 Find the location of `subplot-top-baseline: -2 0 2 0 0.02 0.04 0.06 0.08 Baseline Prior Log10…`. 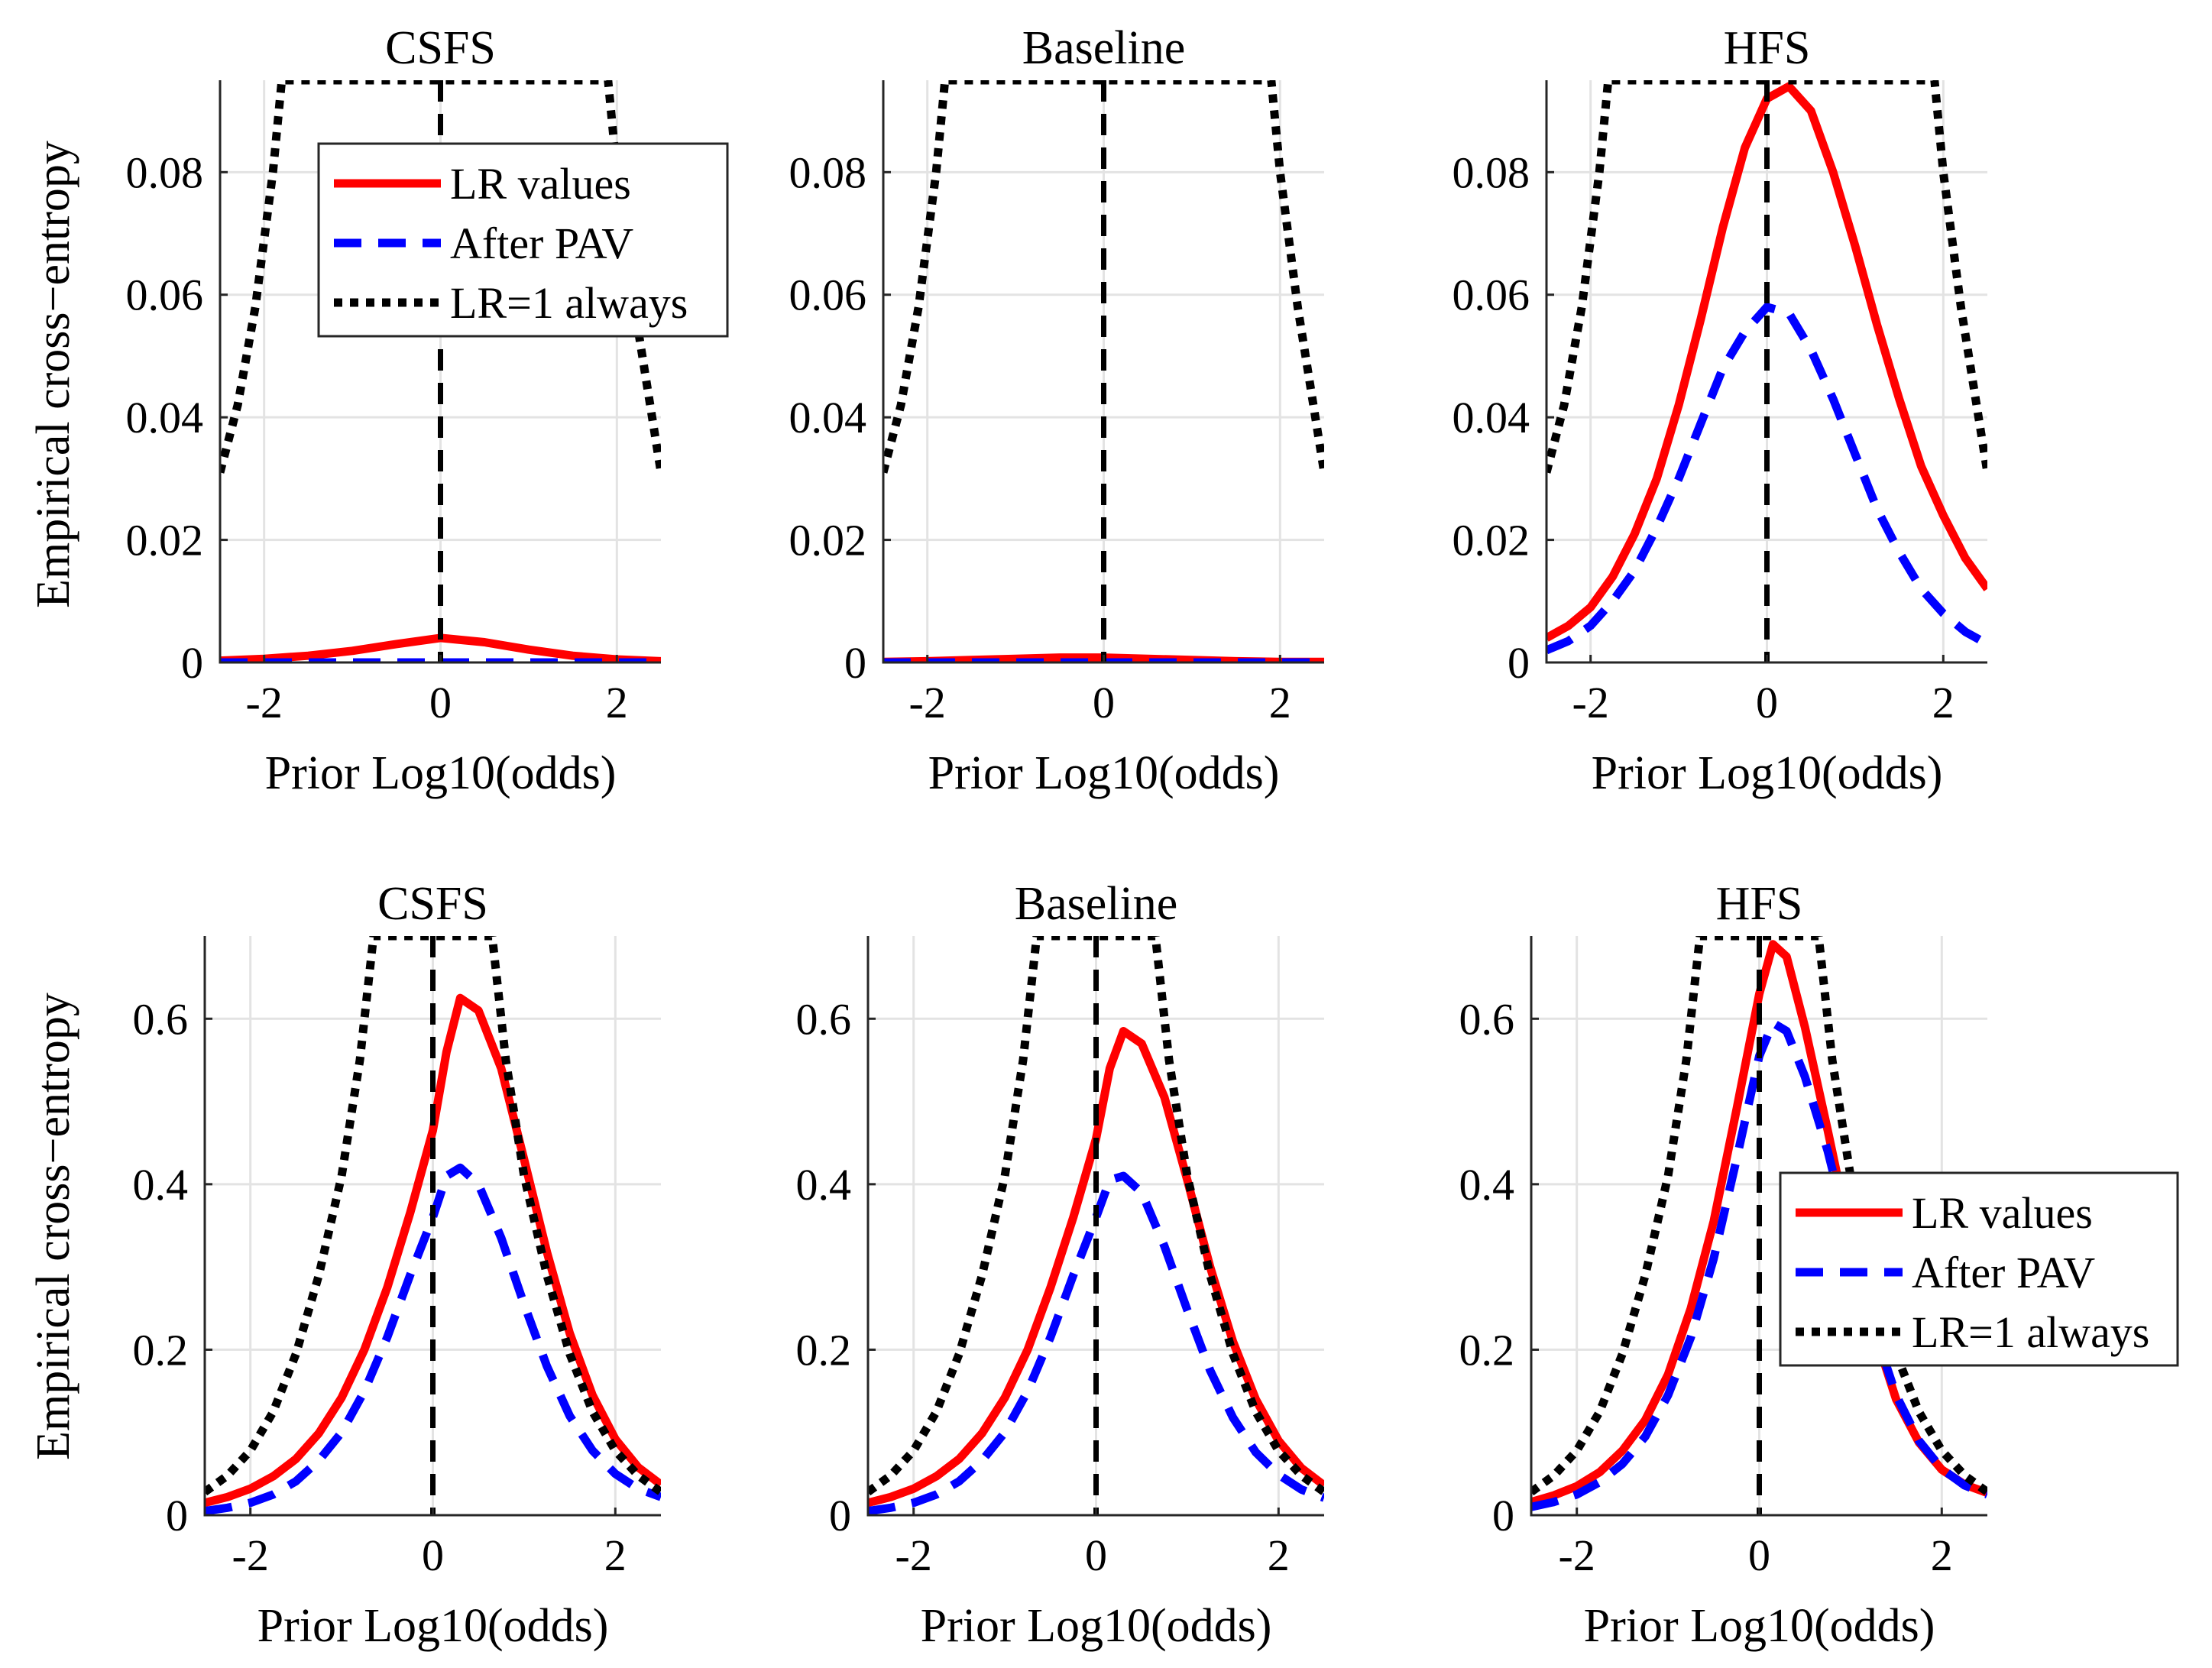

subplot-top-baseline: -2 0 2 0 0.02 0.04 0.06 0.08 Baseline Prior Log10… is located at coordinates (1056, 411).